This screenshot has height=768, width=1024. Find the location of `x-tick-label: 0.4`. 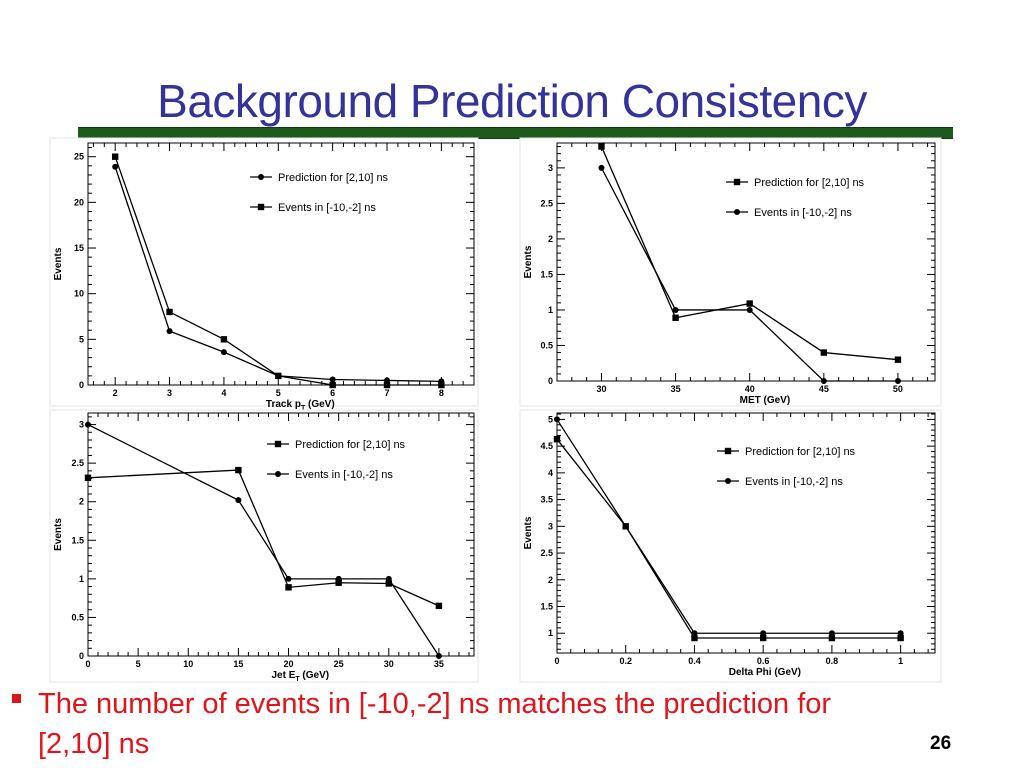

x-tick-label: 0.4 is located at coordinates (694, 661).